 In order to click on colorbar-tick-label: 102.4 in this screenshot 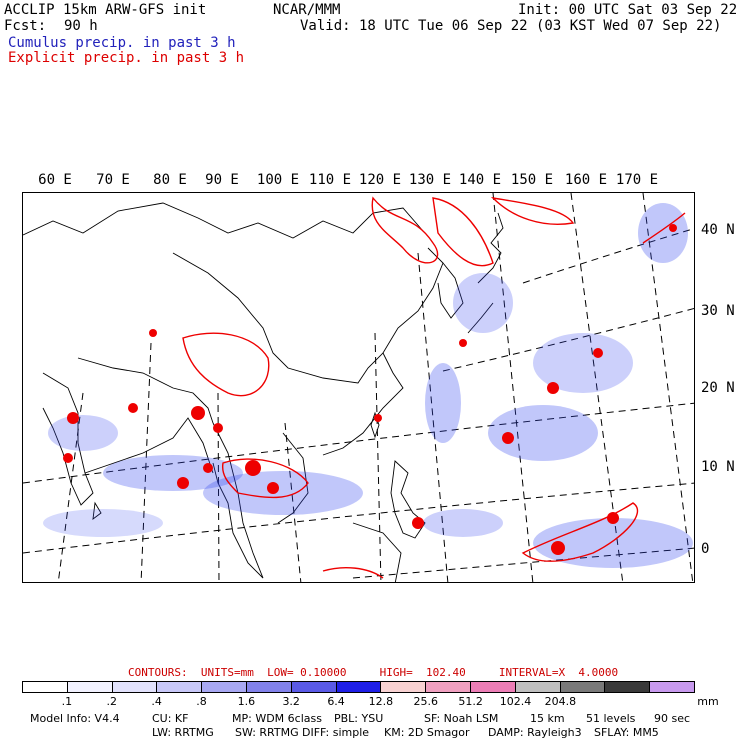, I will do `click(515, 701)`.